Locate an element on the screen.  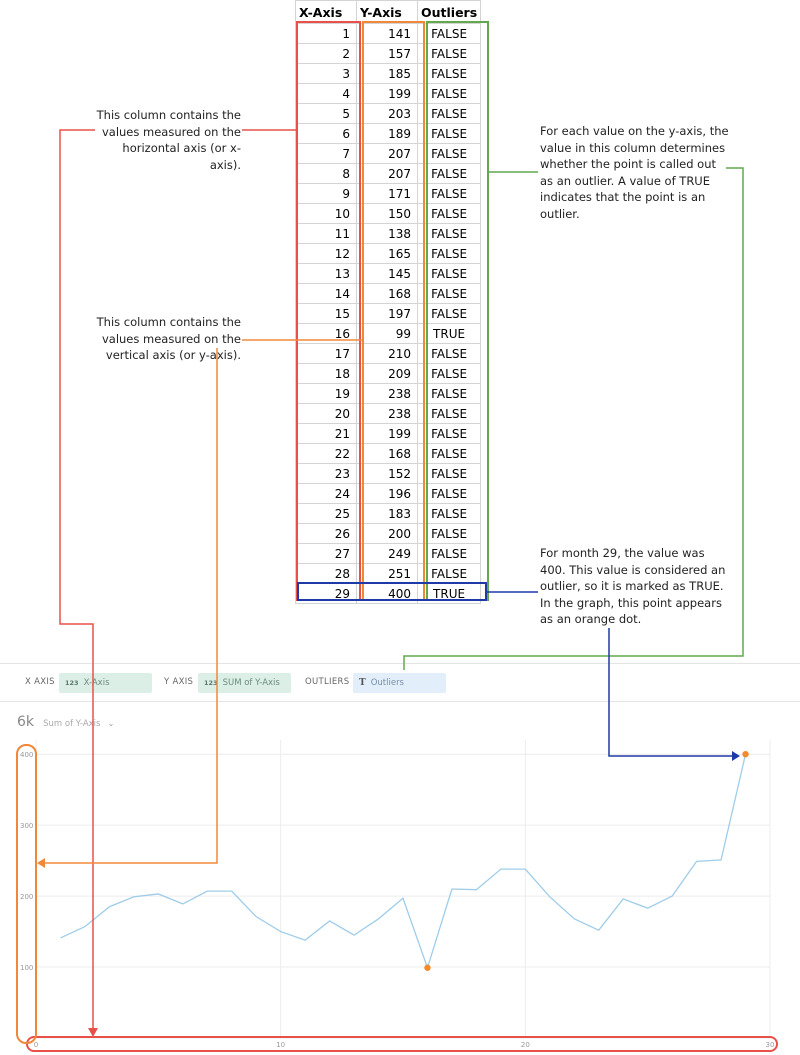
table-row: 17 210 FALSE is located at coordinates (388, 353).